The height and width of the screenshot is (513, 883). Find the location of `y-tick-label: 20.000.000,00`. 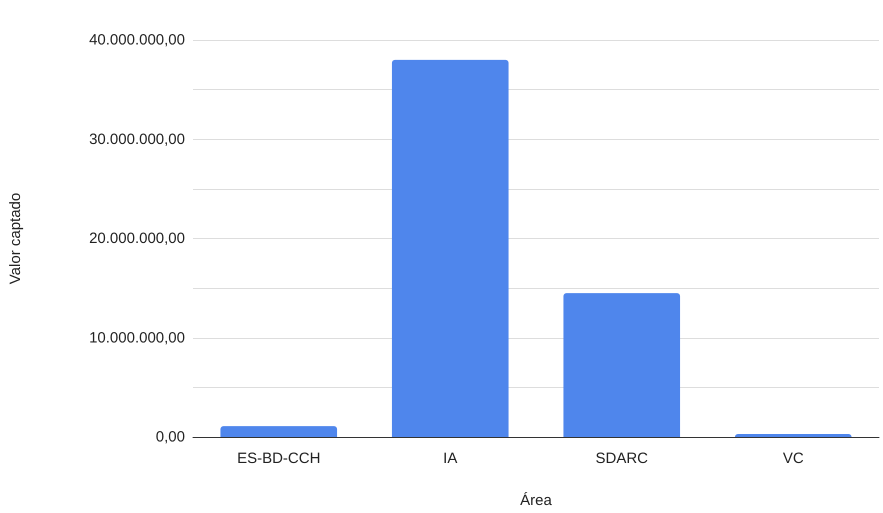

y-tick-label: 20.000.000,00 is located at coordinates (137, 238).